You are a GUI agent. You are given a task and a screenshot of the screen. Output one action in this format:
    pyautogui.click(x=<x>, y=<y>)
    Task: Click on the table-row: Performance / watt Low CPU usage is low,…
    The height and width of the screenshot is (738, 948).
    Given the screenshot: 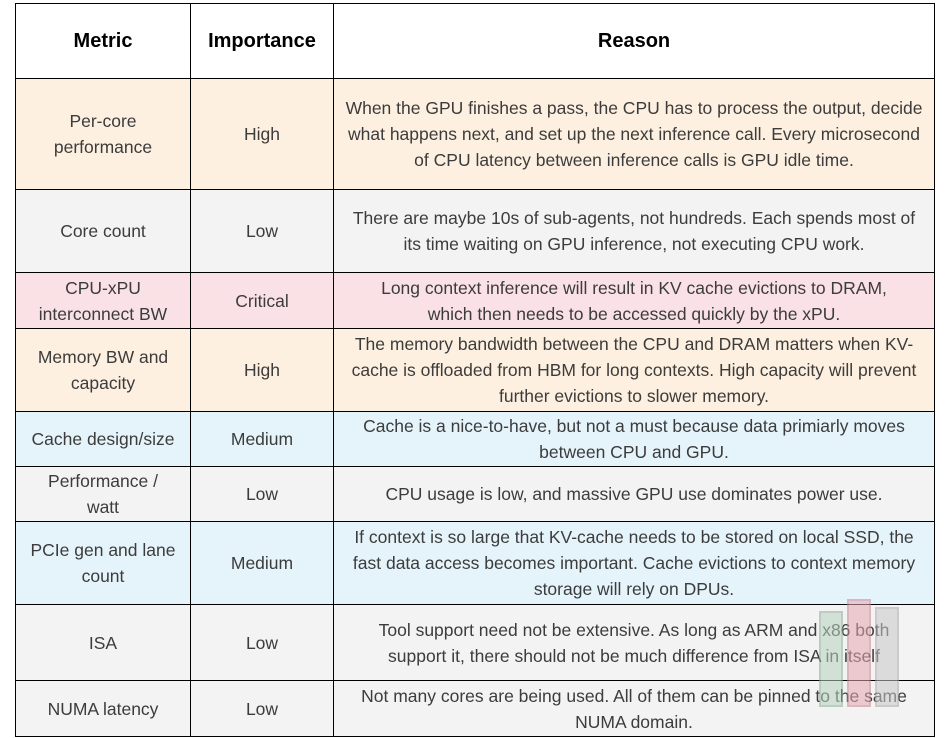 What is the action you would take?
    pyautogui.click(x=475, y=494)
    